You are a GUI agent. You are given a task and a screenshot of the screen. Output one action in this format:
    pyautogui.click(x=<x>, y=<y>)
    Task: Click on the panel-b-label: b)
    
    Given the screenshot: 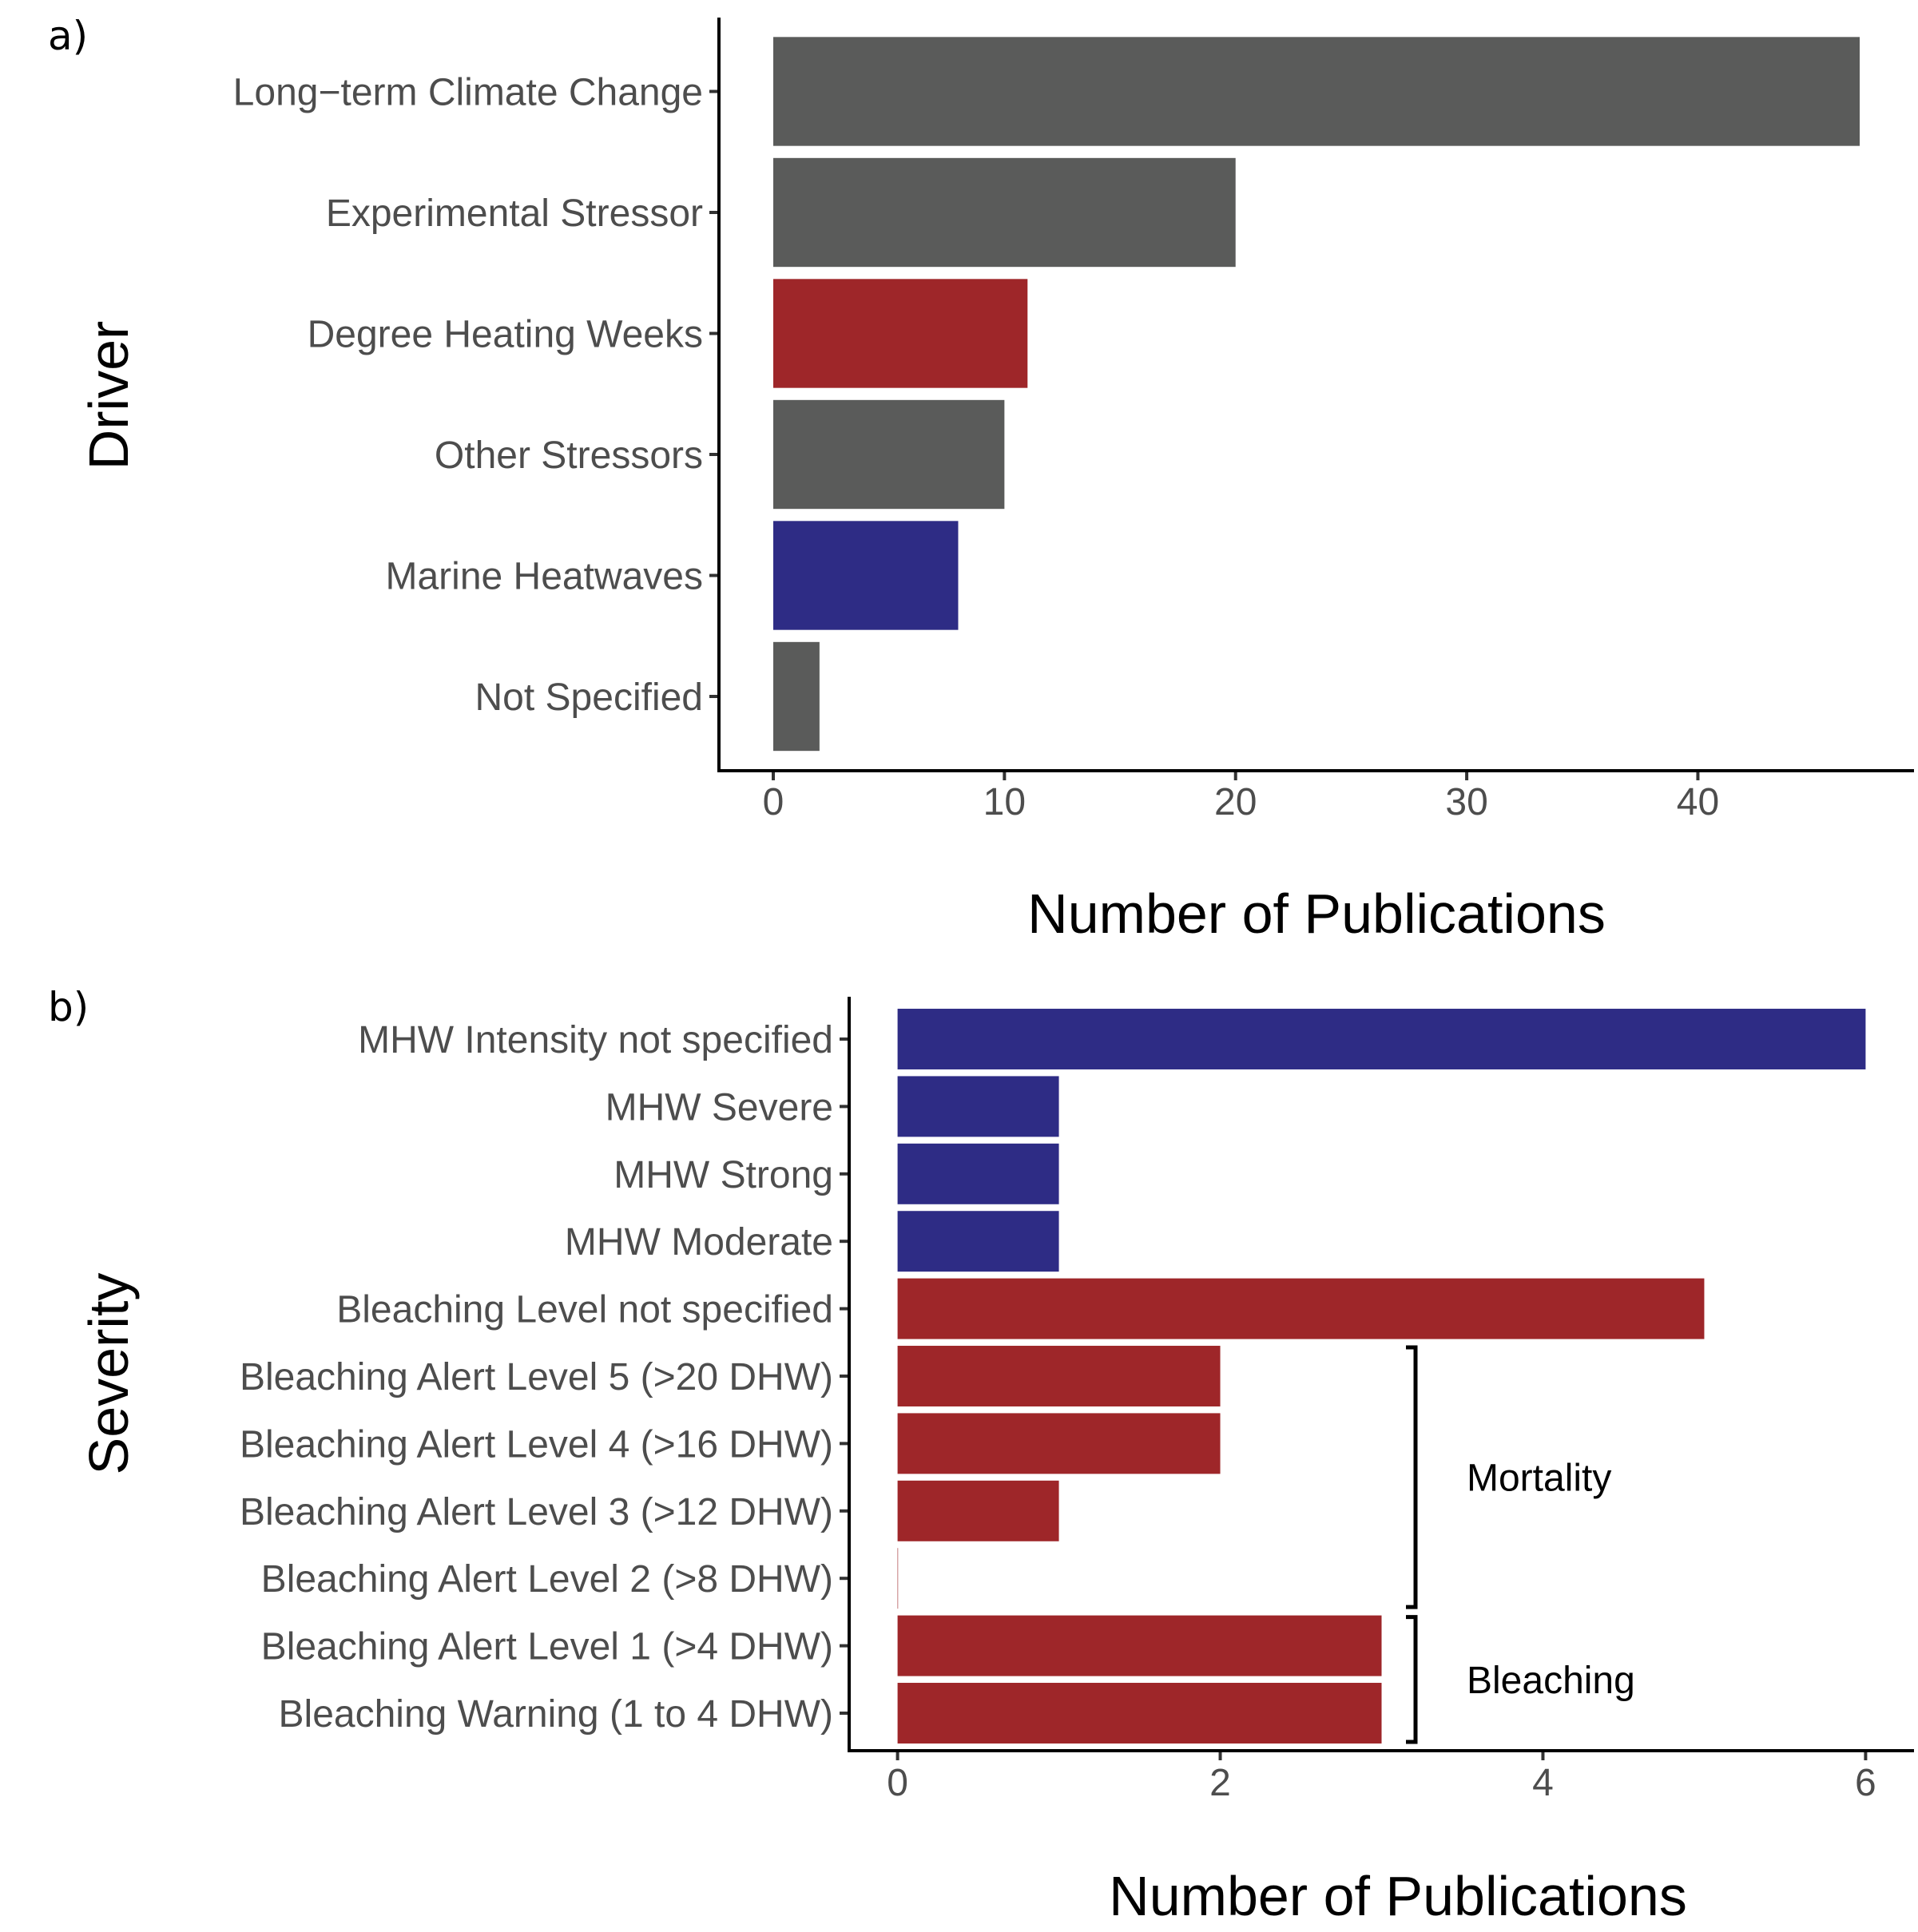 What is the action you would take?
    pyautogui.click(x=68, y=1007)
    